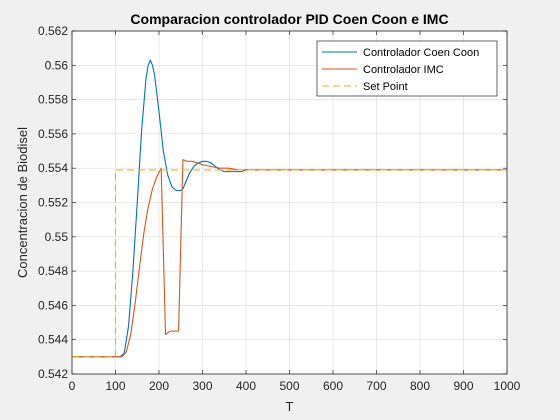 The width and height of the screenshot is (560, 420). Describe the element at coordinates (289, 386) in the screenshot. I see `x-tick-label: 500` at that location.